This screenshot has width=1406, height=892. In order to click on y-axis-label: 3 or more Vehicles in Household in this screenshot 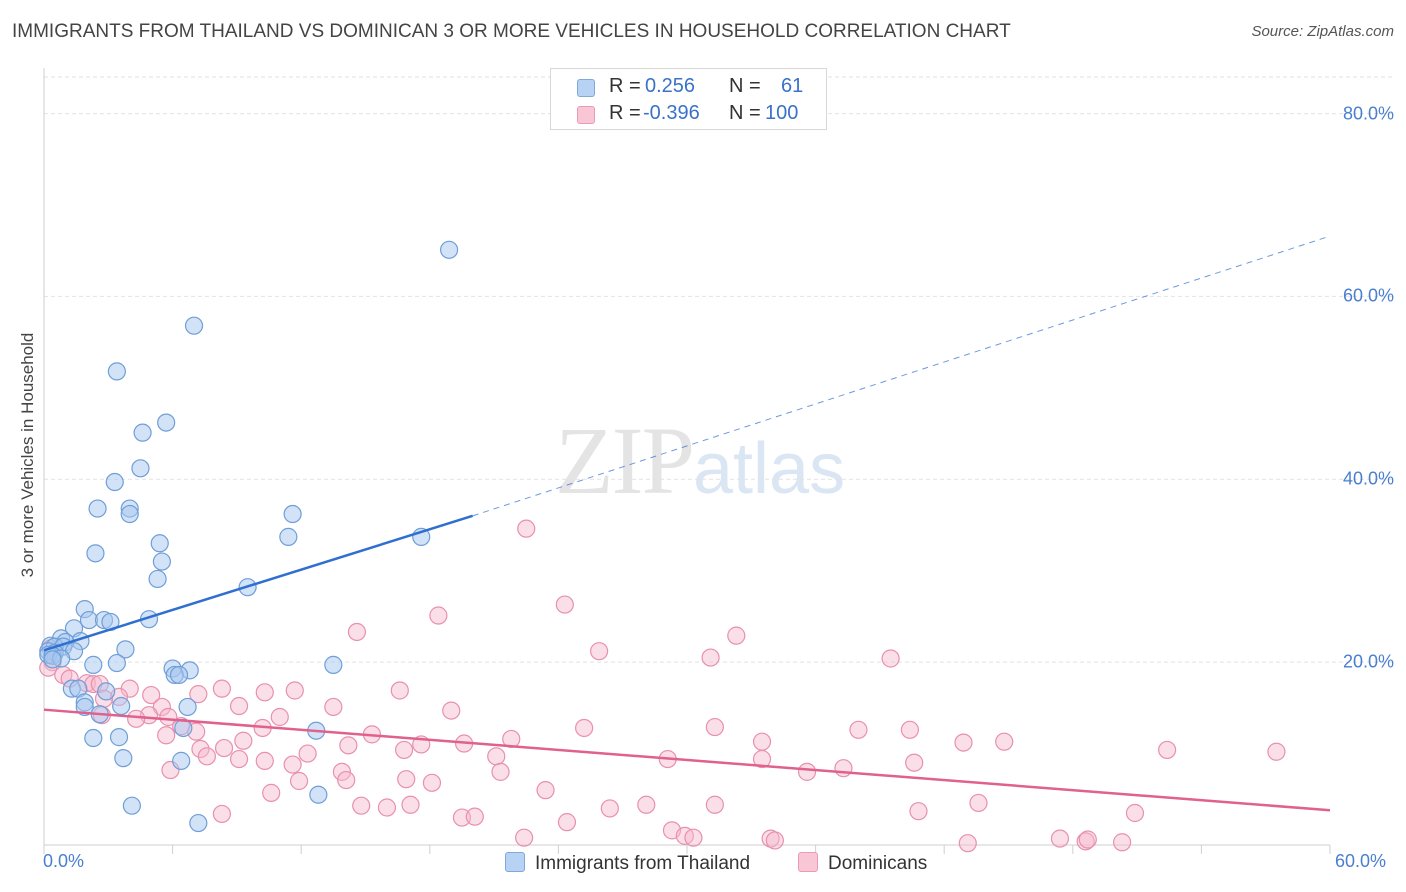, I will do `click(27, 455)`.